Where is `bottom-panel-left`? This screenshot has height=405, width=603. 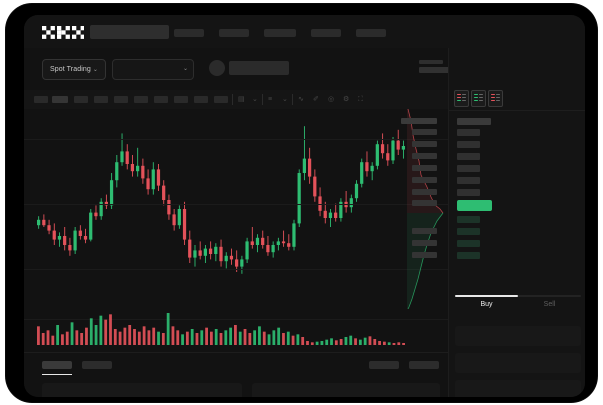 bottom-panel-left is located at coordinates (142, 390).